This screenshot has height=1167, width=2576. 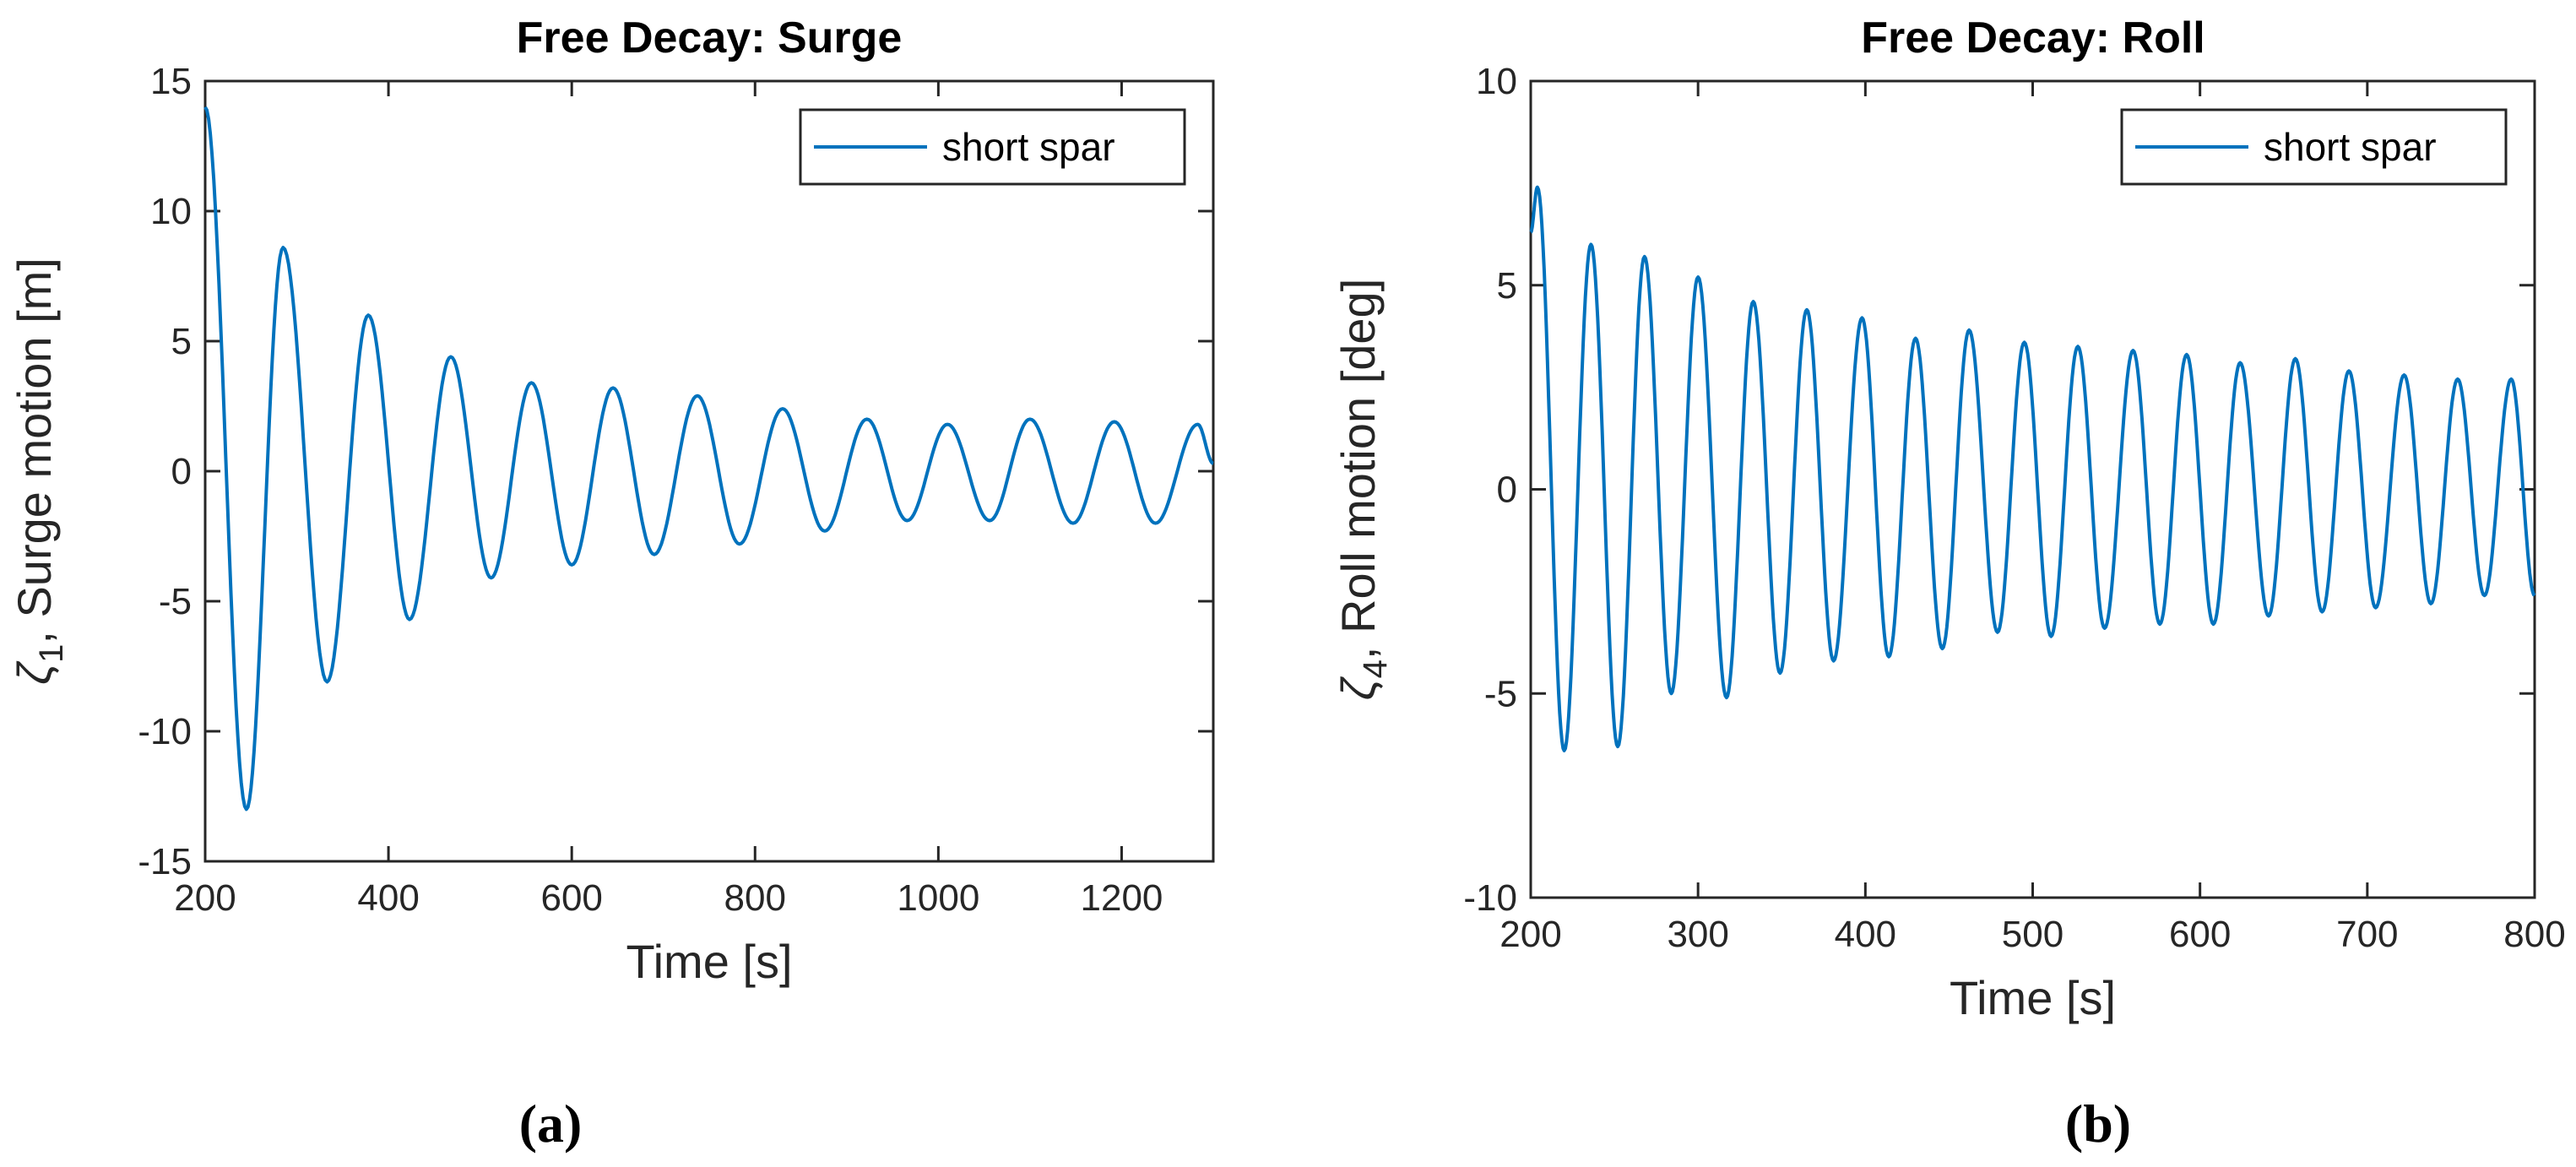 What do you see at coordinates (938, 898) in the screenshot?
I see `x-tick-label: 1000` at bounding box center [938, 898].